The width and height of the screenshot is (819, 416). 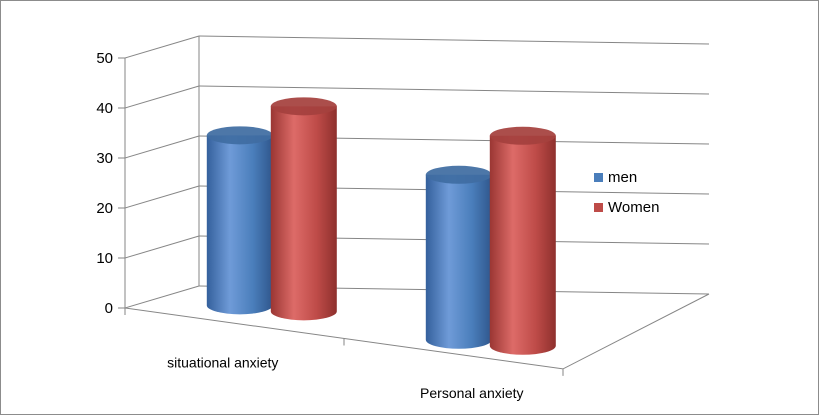 I want to click on legend-swatch-men, so click(x=598, y=177).